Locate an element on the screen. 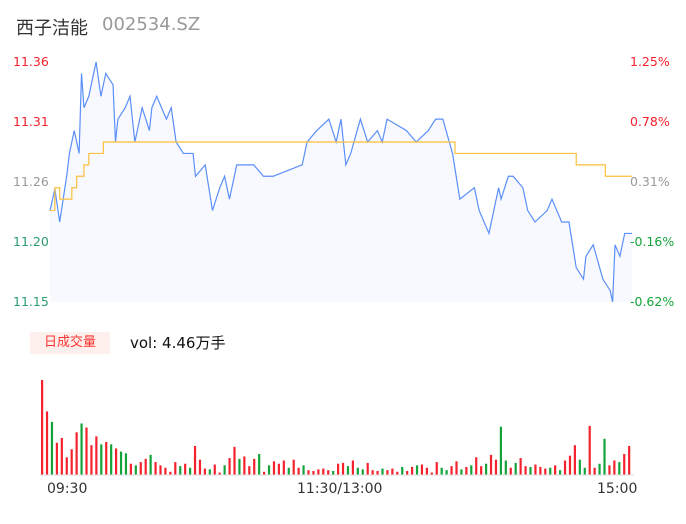 This screenshot has height=524, width=686. y-tick-right: 0.78% is located at coordinates (650, 121).